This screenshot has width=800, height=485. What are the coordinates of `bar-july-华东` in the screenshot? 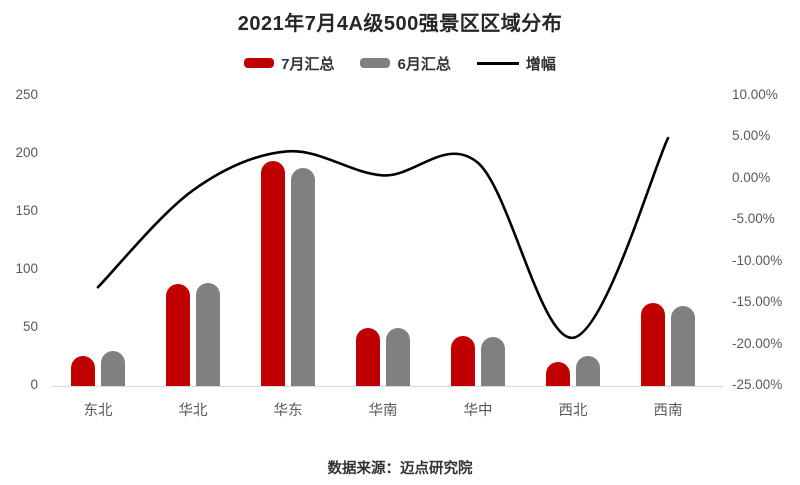 It's located at (273, 273).